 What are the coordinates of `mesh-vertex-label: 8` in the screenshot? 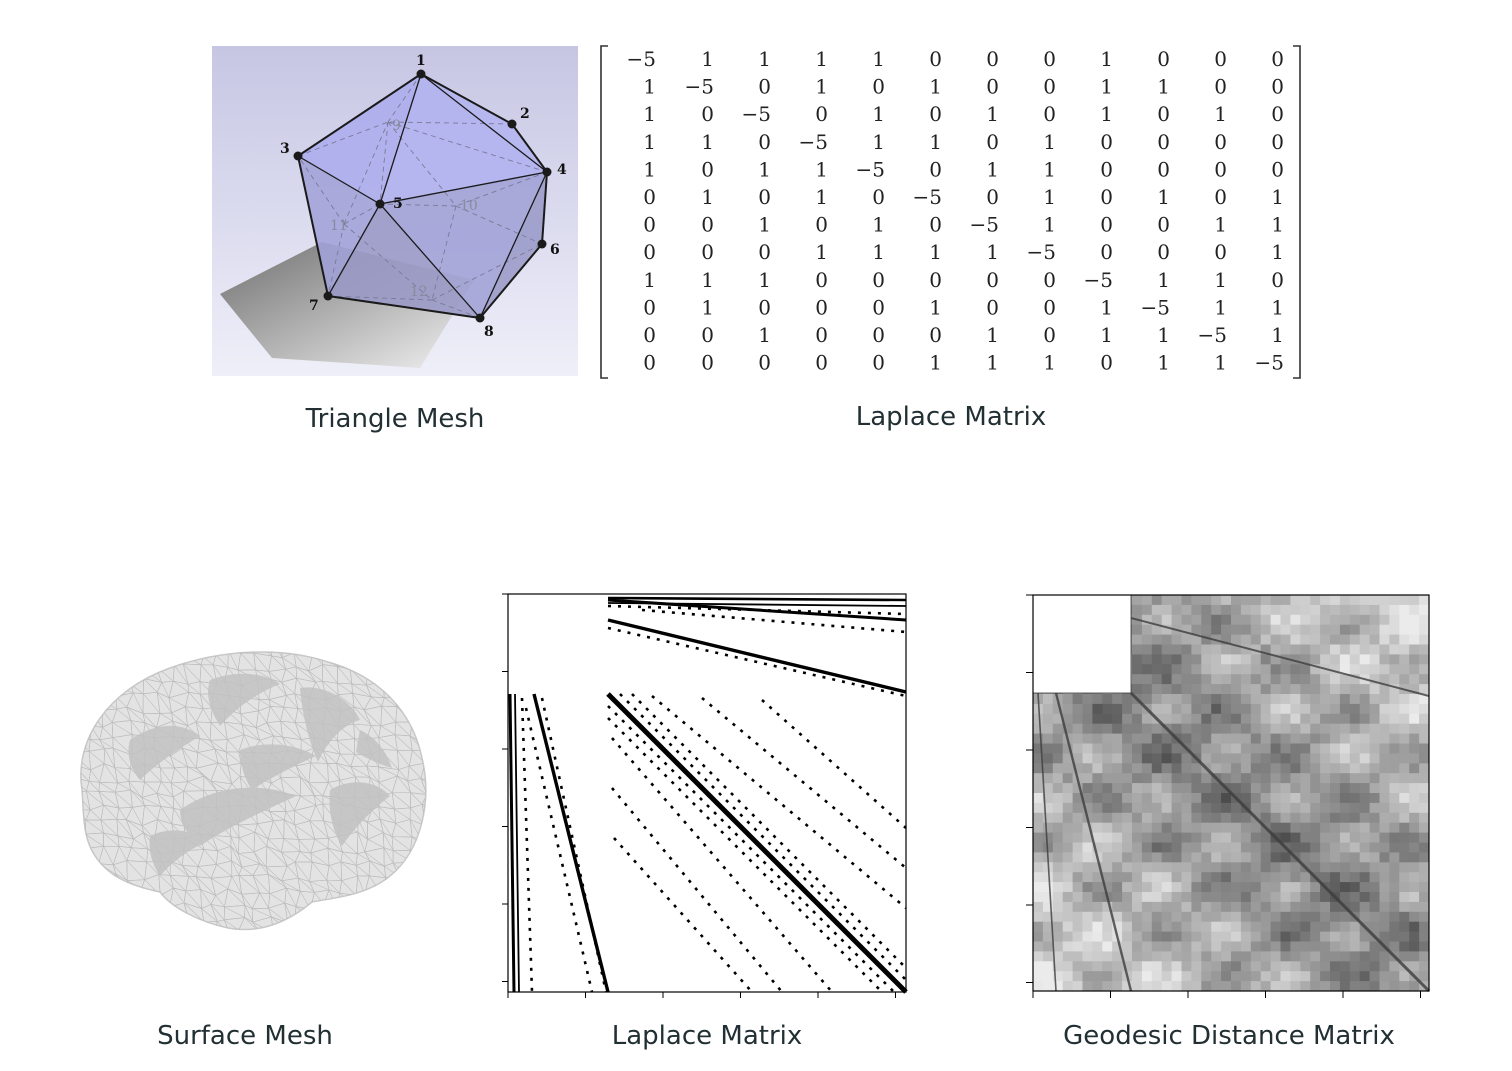 It's located at (489, 332).